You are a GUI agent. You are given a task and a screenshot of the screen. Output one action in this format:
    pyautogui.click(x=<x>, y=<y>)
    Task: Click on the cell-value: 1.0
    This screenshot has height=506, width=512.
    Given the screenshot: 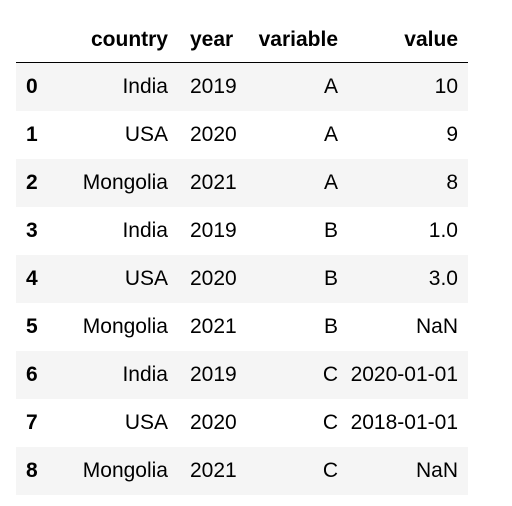 What is the action you would take?
    pyautogui.click(x=443, y=230)
    